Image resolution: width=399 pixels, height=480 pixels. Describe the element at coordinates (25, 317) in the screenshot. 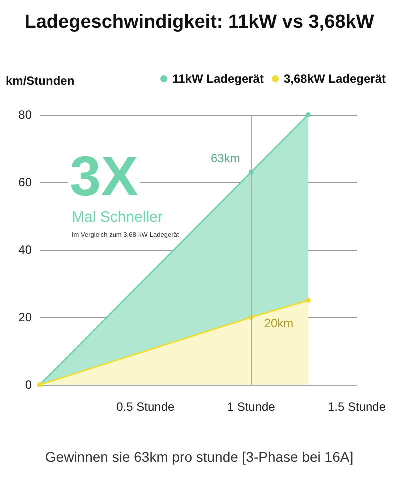

I see `y-tick-label: 20` at that location.